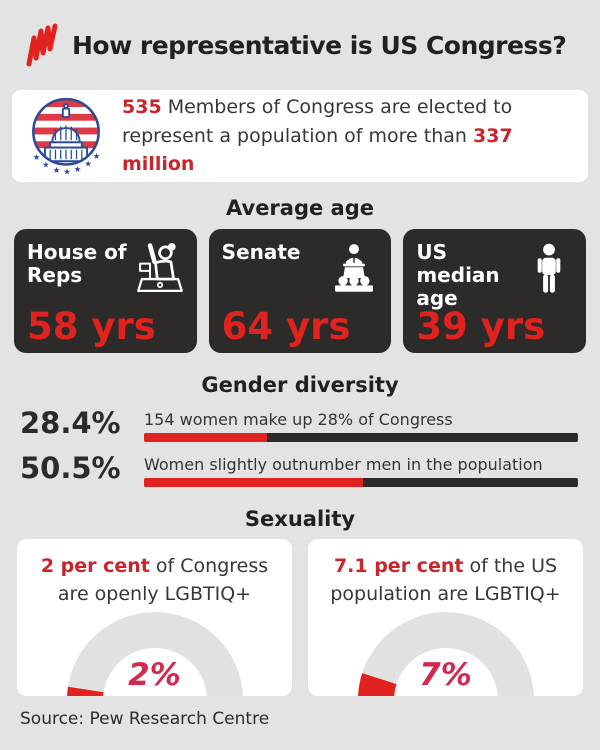 This screenshot has height=750, width=600. I want to click on age-card-us-median: US median age 39 yrs, so click(495, 291).